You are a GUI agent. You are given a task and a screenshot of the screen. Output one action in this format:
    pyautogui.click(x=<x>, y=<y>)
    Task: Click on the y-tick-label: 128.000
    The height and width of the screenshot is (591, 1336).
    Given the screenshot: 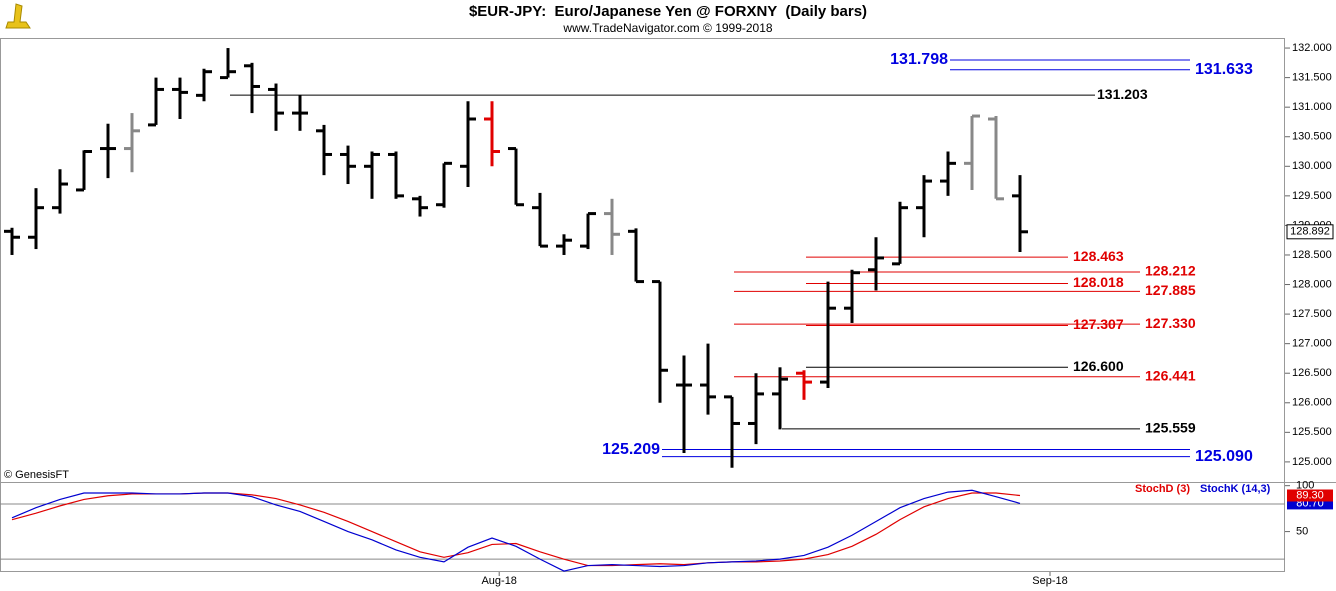 What is the action you would take?
    pyautogui.click(x=1312, y=284)
    